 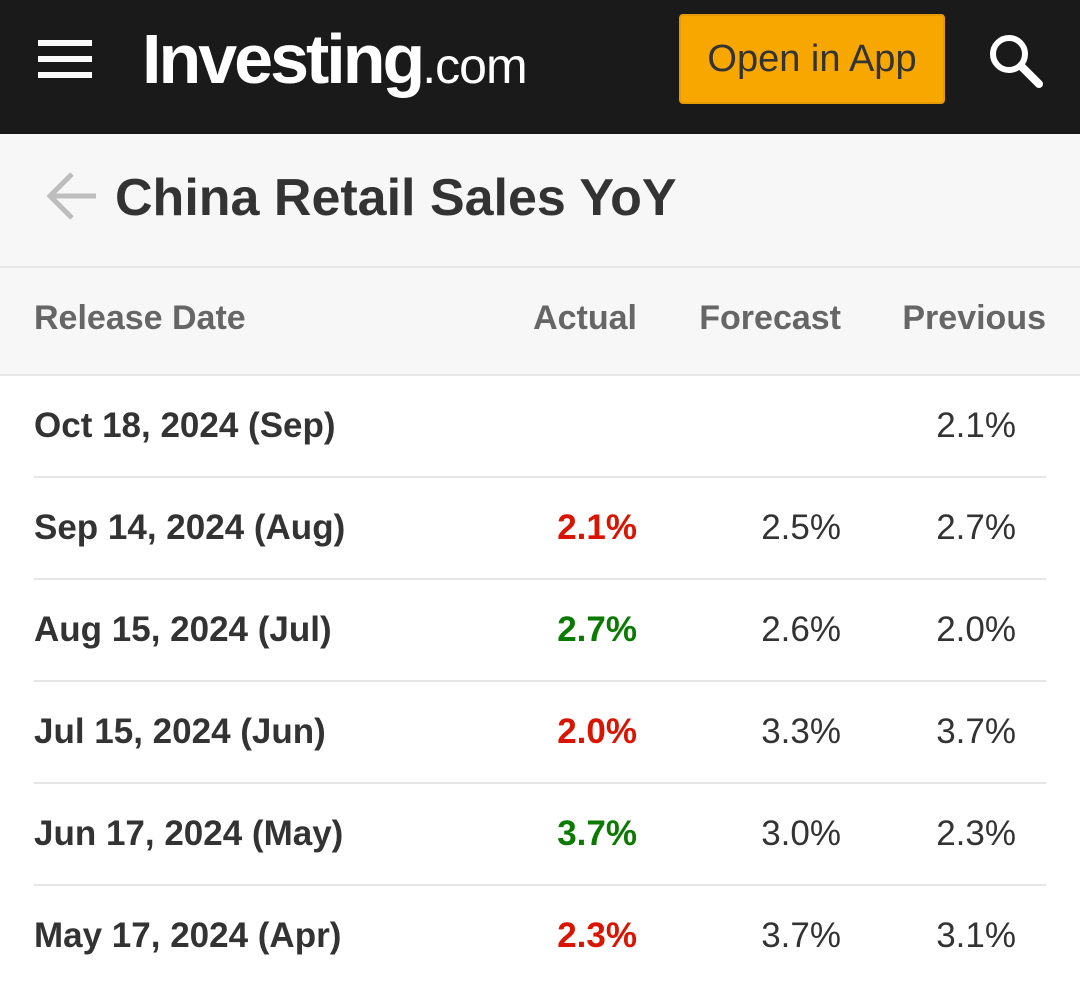 I want to click on release-date-cell: Jul 15, 2024 (Jun), so click(x=180, y=731).